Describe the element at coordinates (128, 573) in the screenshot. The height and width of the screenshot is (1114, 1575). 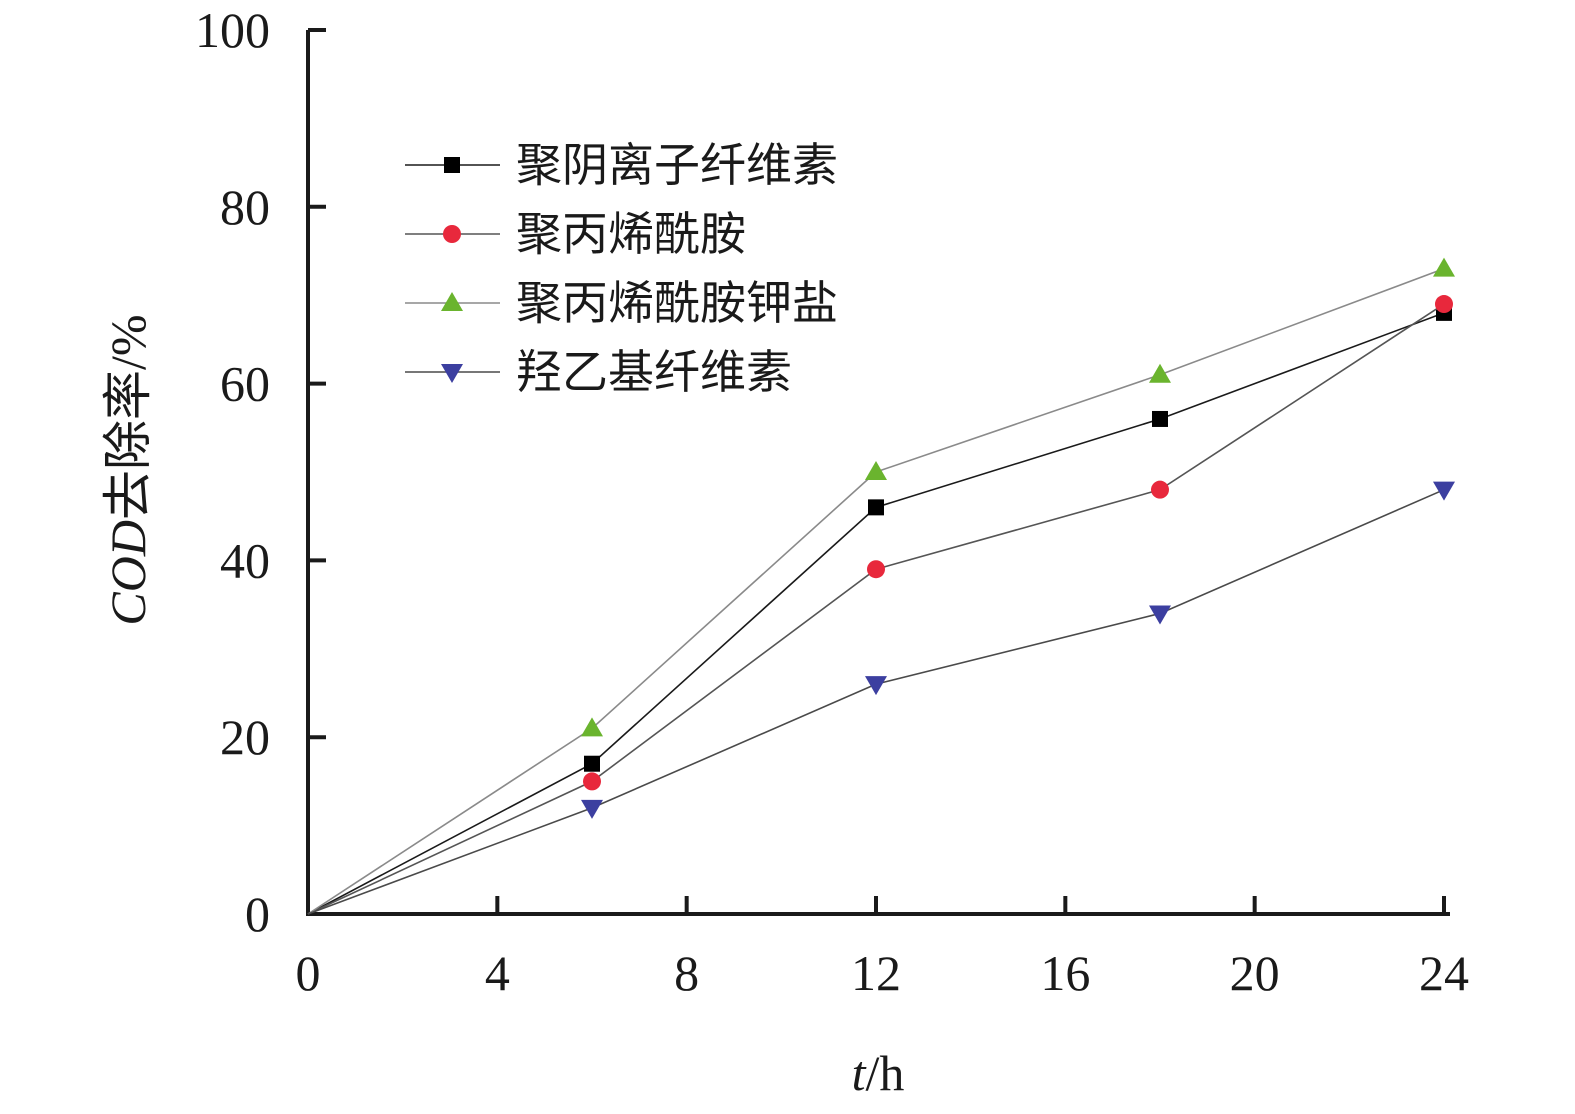
I see `y-axis-title-italic: COD` at that location.